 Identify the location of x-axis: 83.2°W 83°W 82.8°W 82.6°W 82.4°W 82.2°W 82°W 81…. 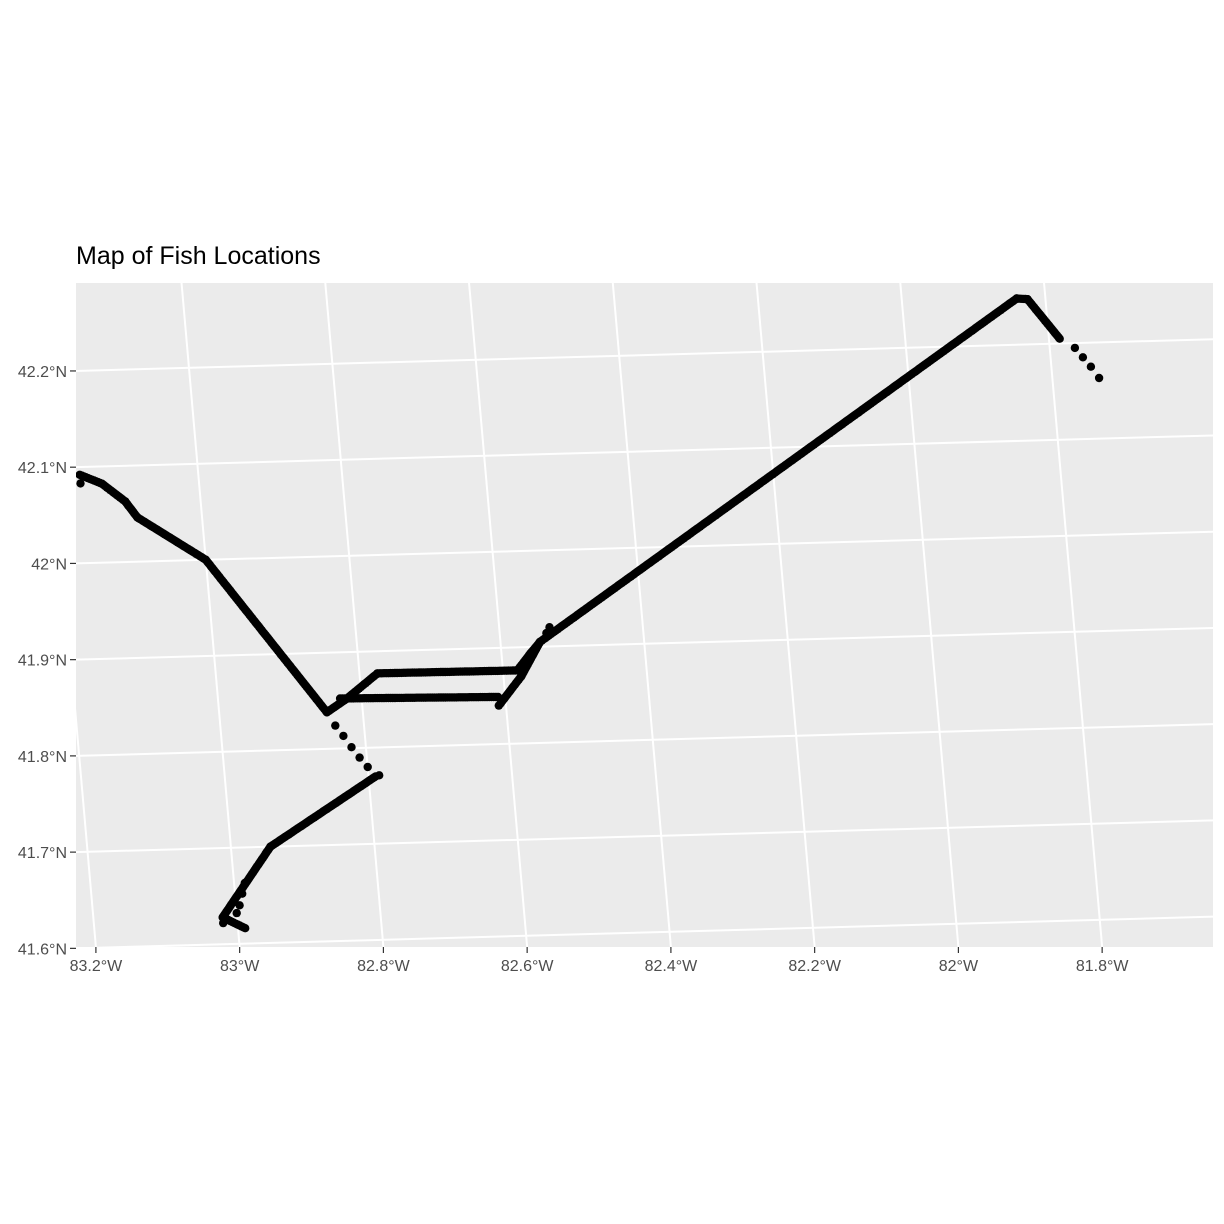
(600, 961).